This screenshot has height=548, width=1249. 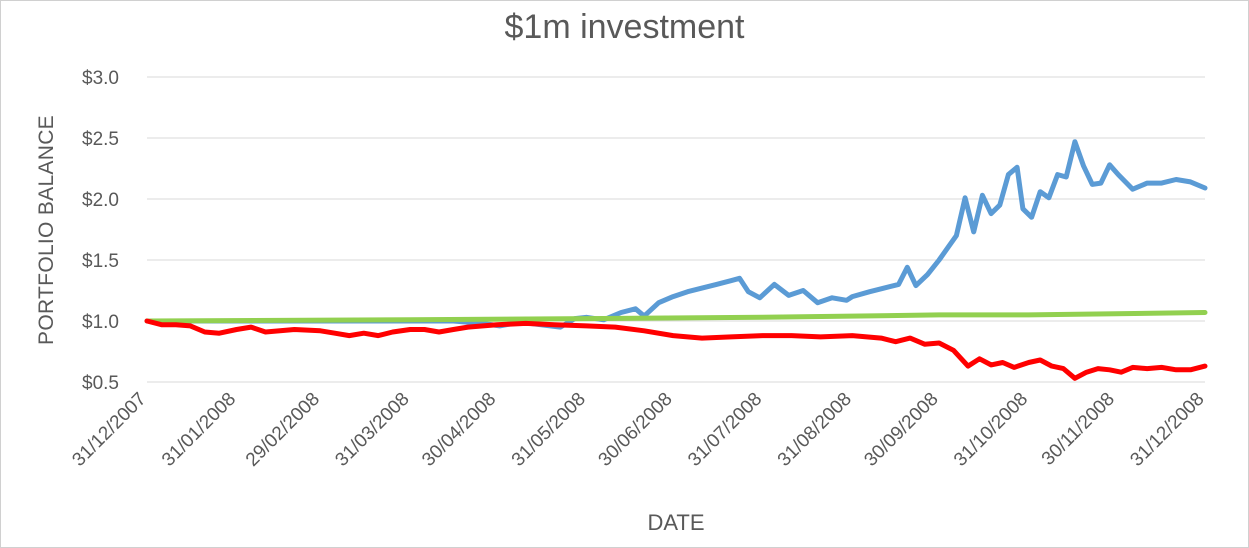 What do you see at coordinates (100, 200) in the screenshot?
I see `y-tick-label: $2.0` at bounding box center [100, 200].